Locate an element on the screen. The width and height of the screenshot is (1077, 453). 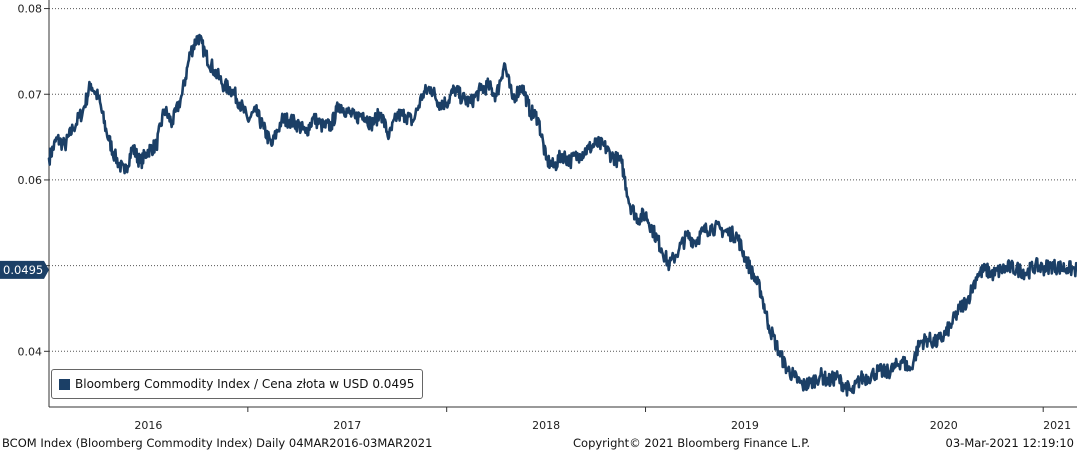
x-tick-label: 2019 is located at coordinates (745, 425).